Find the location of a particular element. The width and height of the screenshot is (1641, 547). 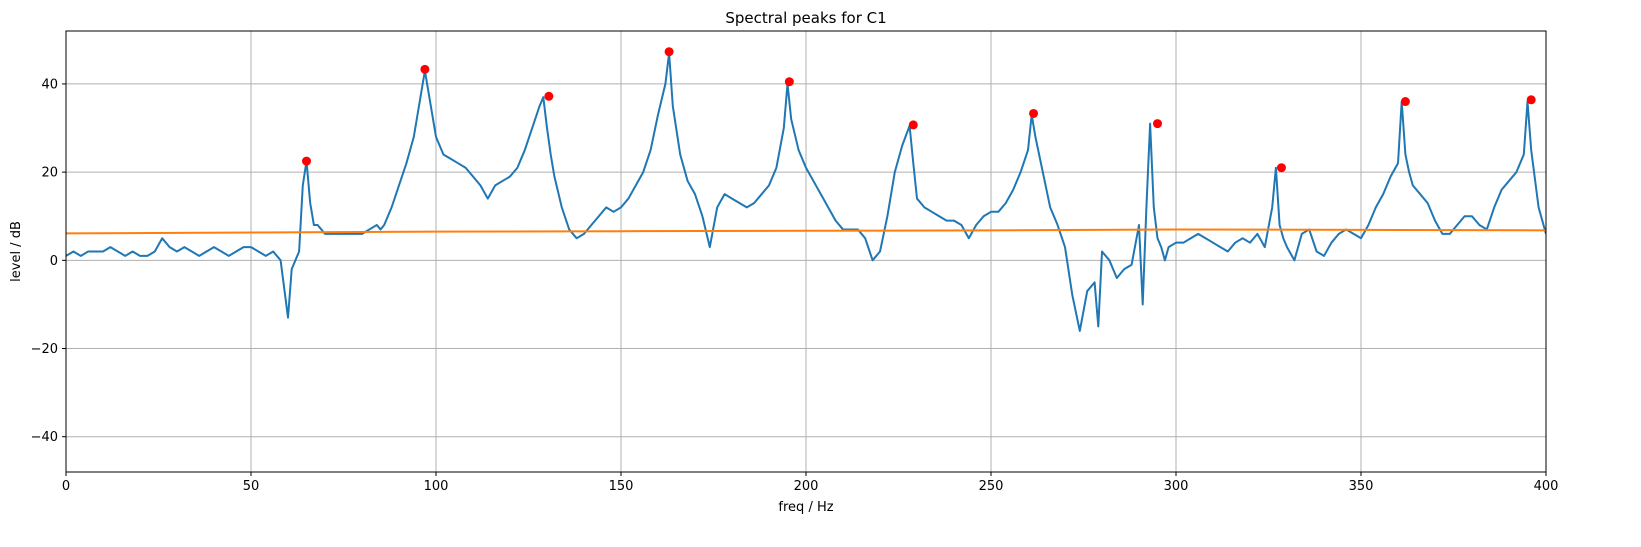

x-tick-label: 50 is located at coordinates (251, 486).